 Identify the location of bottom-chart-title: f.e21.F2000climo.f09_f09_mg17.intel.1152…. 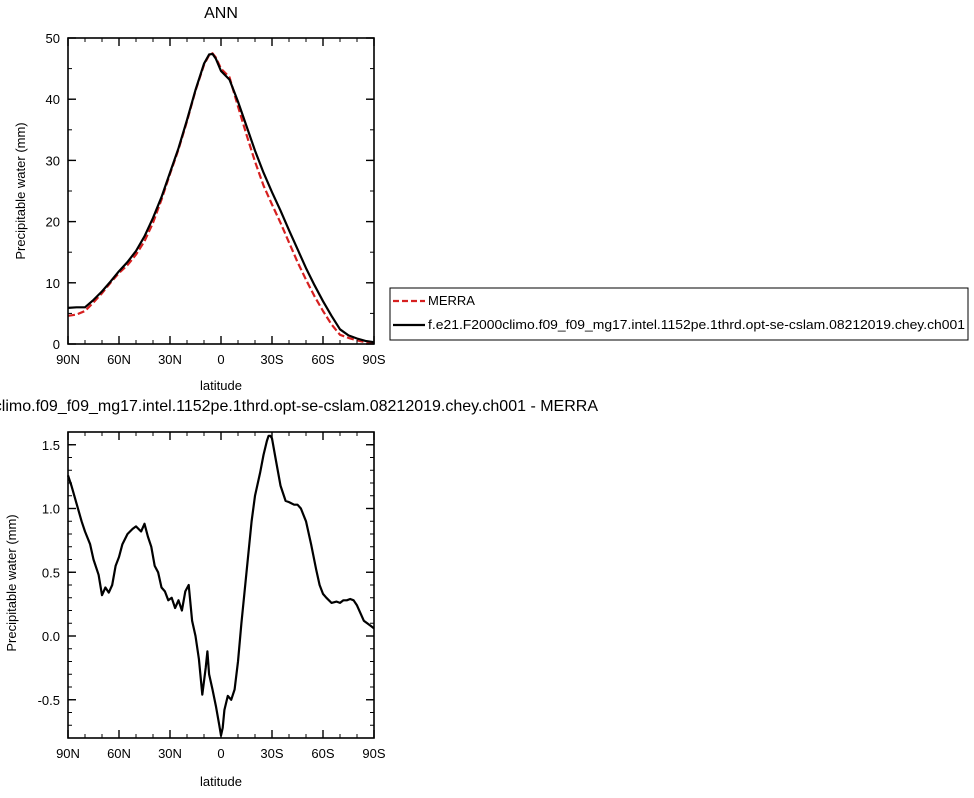
(299, 406).